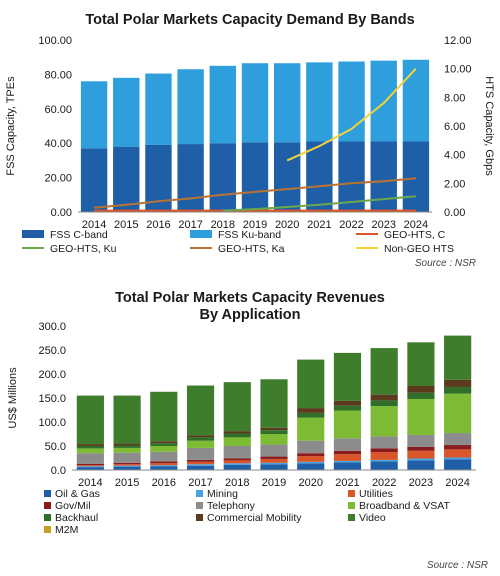 This screenshot has height=576, width=500. Describe the element at coordinates (126, 225) in the screenshot. I see `x-tick-label: 2015` at that location.